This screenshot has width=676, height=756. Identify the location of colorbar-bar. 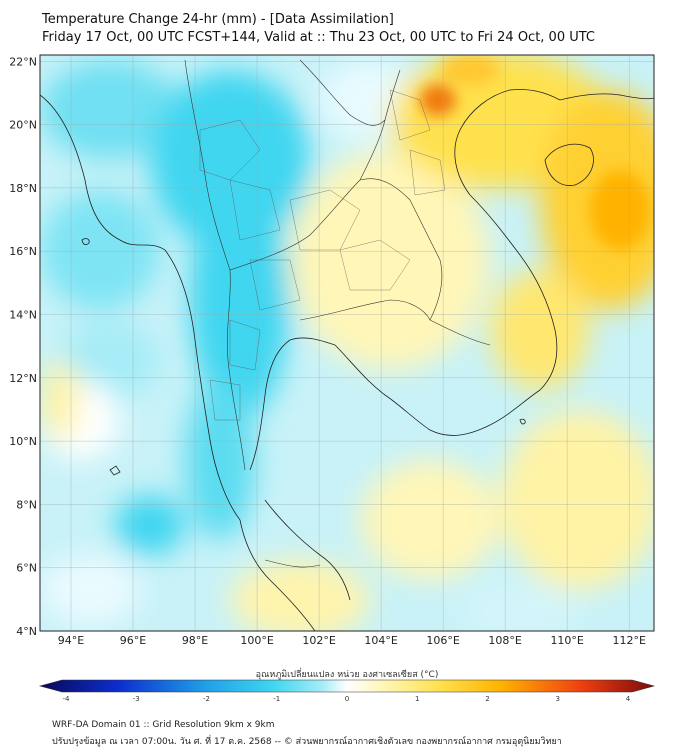
(347, 686).